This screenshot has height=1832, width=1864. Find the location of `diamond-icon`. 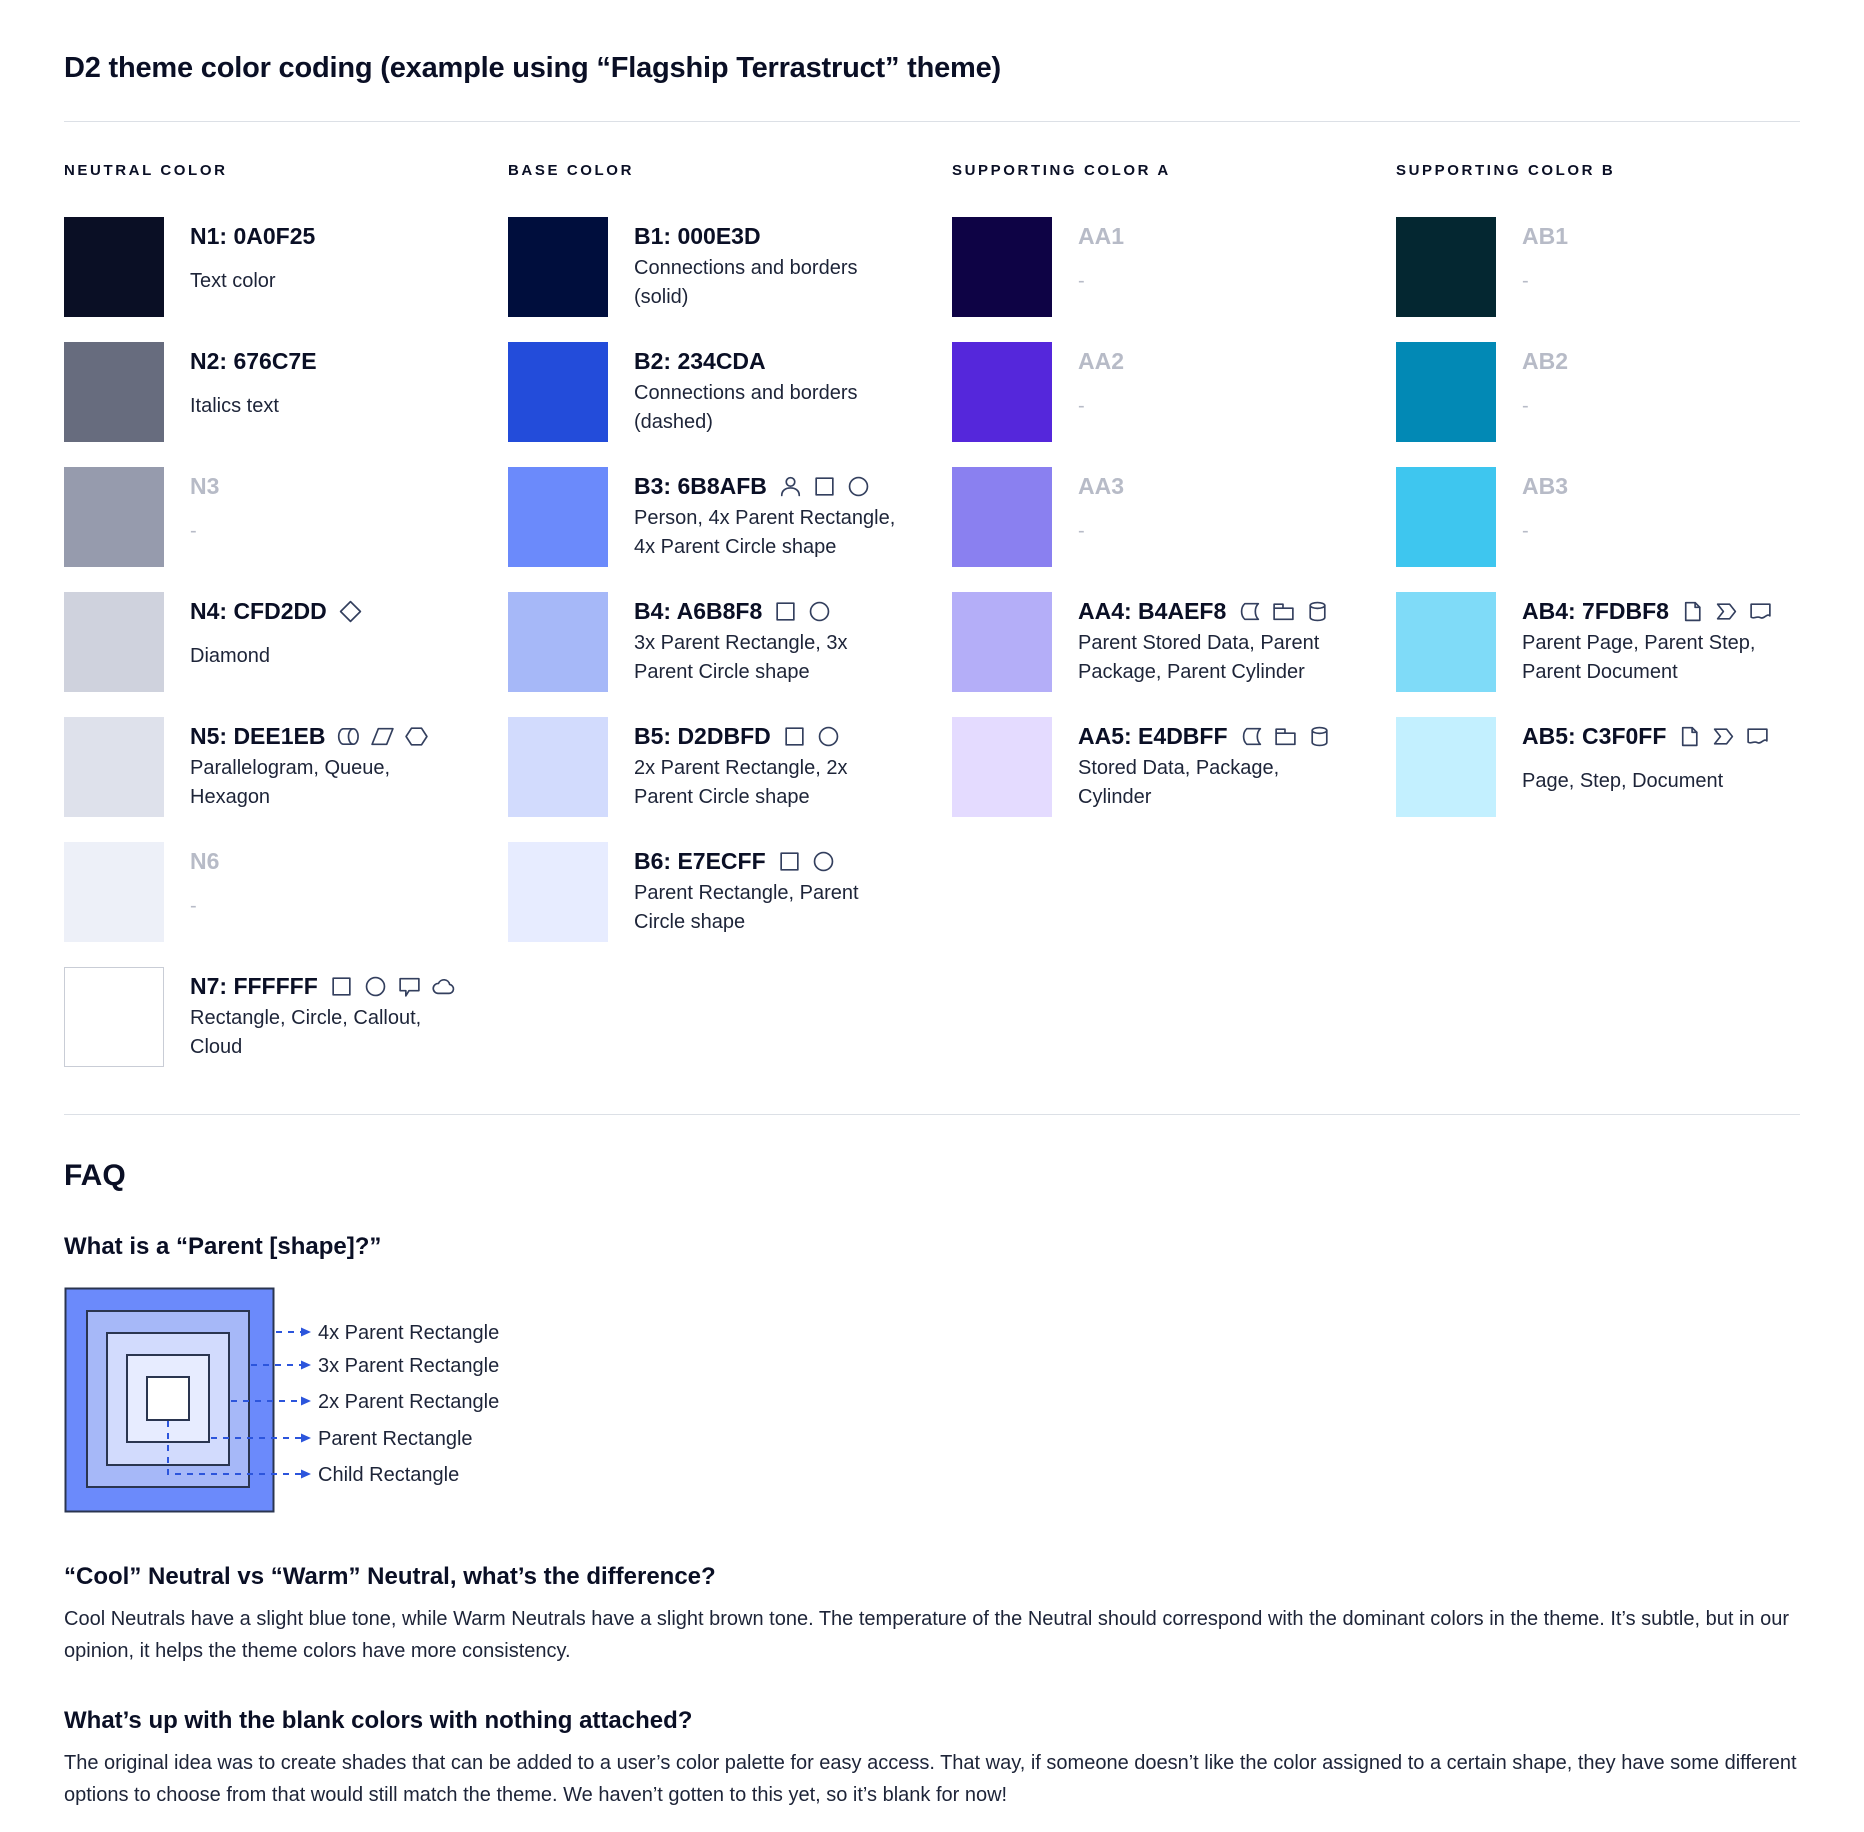

diamond-icon is located at coordinates (350, 611).